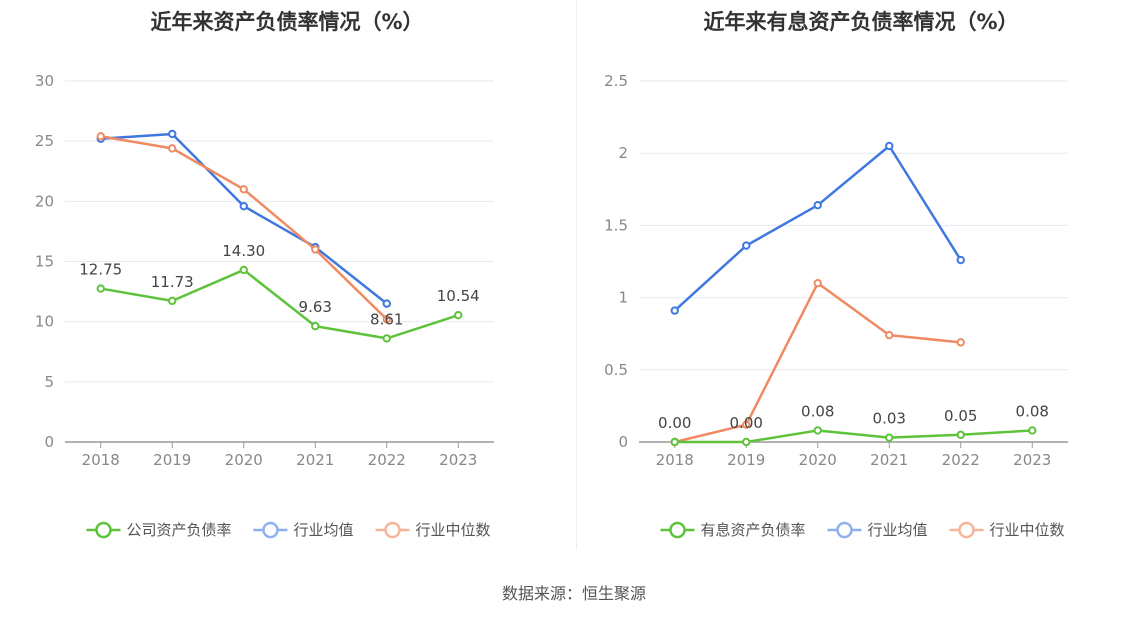 The height and width of the screenshot is (619, 1148). What do you see at coordinates (100, 270) in the screenshot?
I see `data-label: 12.75` at bounding box center [100, 270].